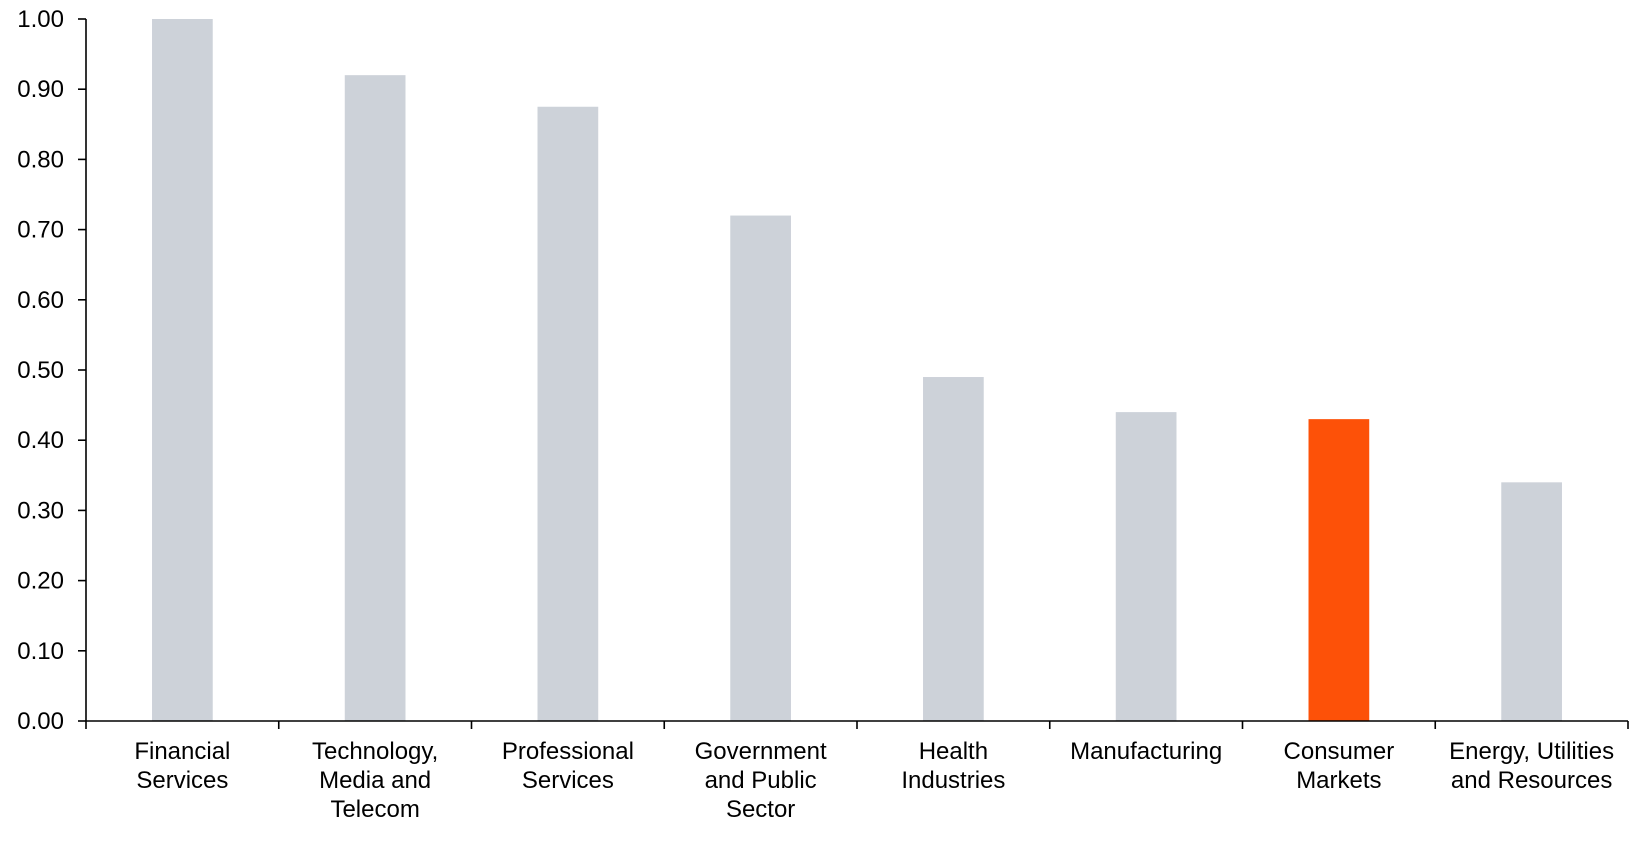  What do you see at coordinates (40, 89) in the screenshot?
I see `y-tick-label: 0.90` at bounding box center [40, 89].